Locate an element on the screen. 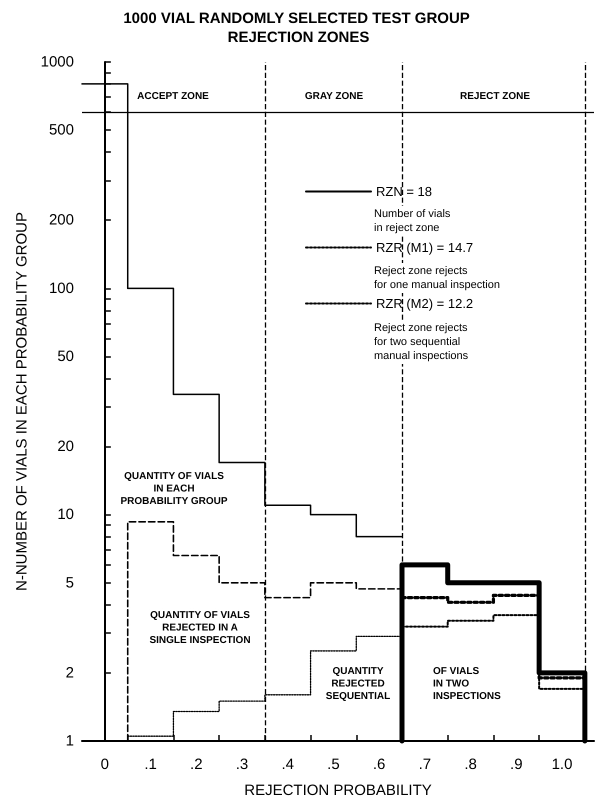 The height and width of the screenshot is (812, 597). x-tick-label: .8 is located at coordinates (470, 764).